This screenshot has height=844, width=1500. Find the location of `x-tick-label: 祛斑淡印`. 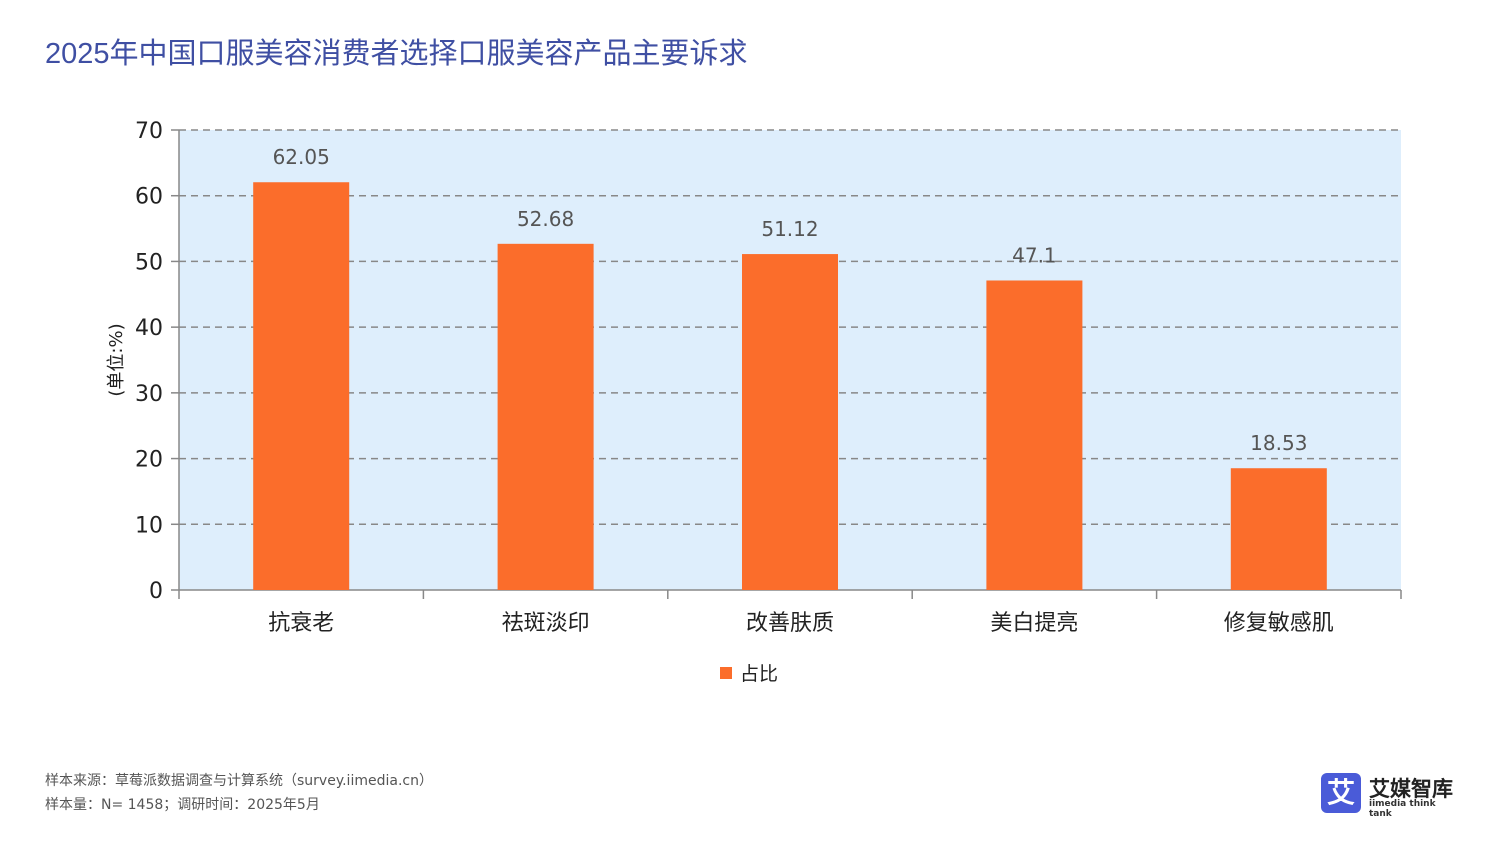

x-tick-label: 祛斑淡印 is located at coordinates (546, 623).